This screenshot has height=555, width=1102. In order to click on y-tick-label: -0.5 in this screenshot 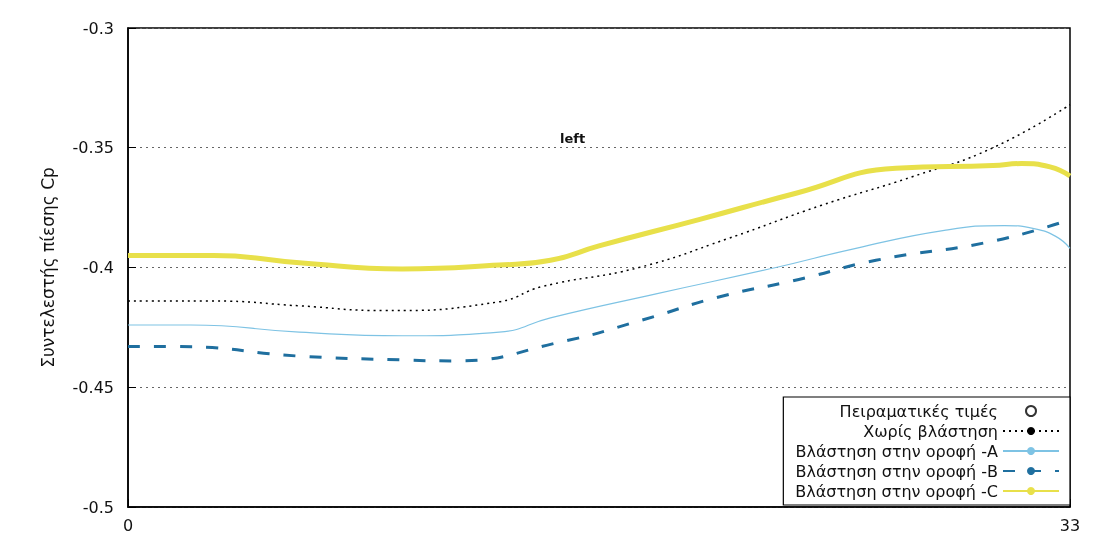, I will do `click(98, 507)`.